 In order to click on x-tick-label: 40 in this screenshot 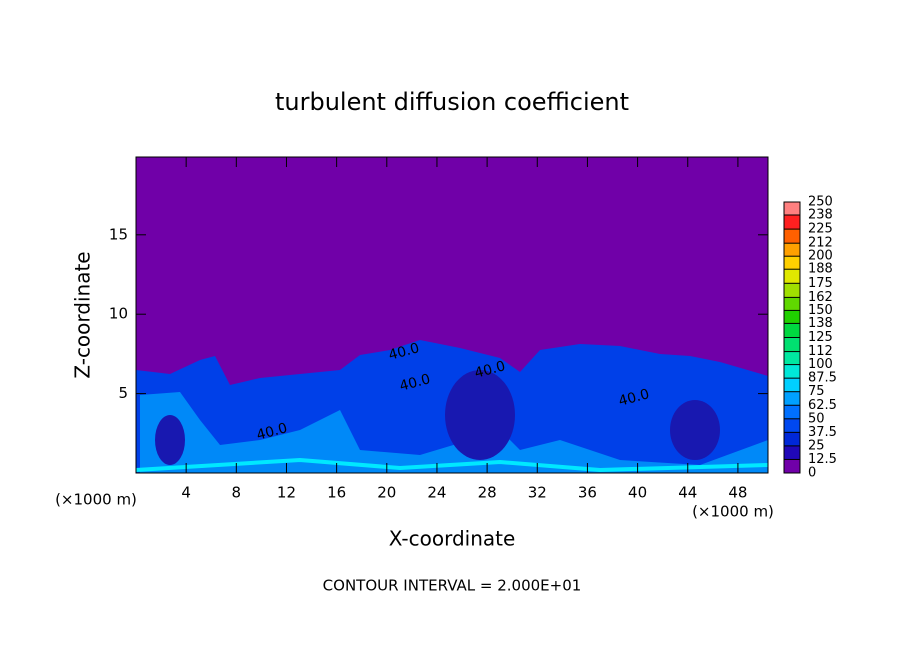, I will do `click(637, 493)`.